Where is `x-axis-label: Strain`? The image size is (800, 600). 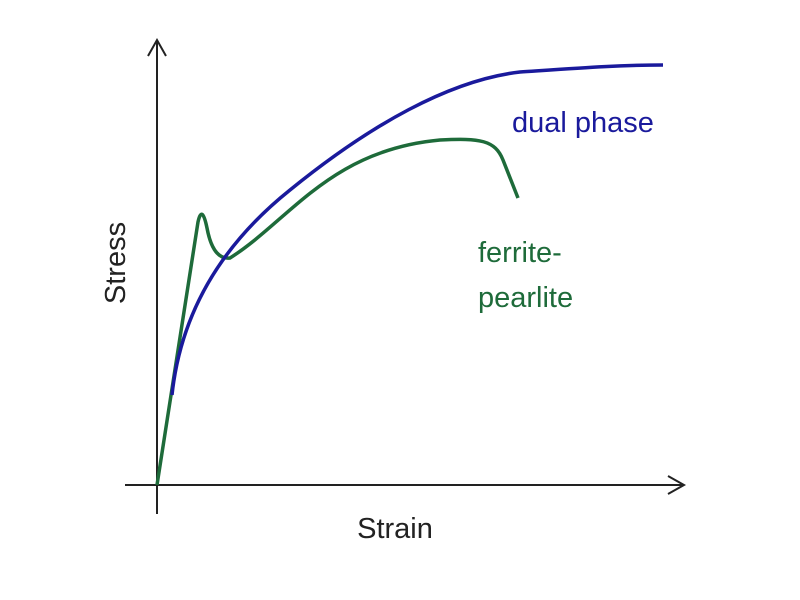 x-axis-label: Strain is located at coordinates (395, 529).